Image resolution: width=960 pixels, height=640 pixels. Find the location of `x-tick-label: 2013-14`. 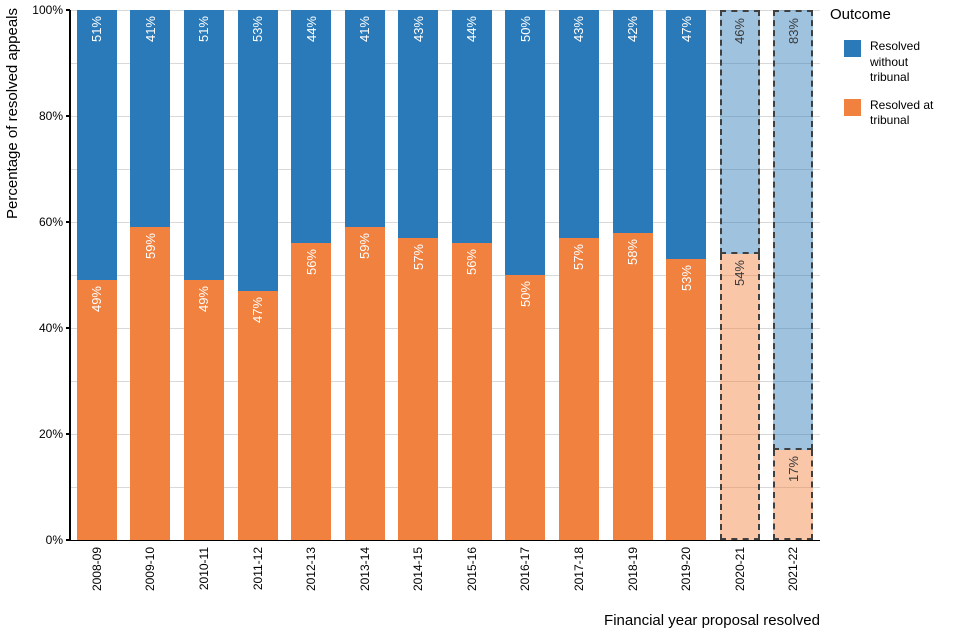

x-tick-label: 2013-14 is located at coordinates (365, 569).